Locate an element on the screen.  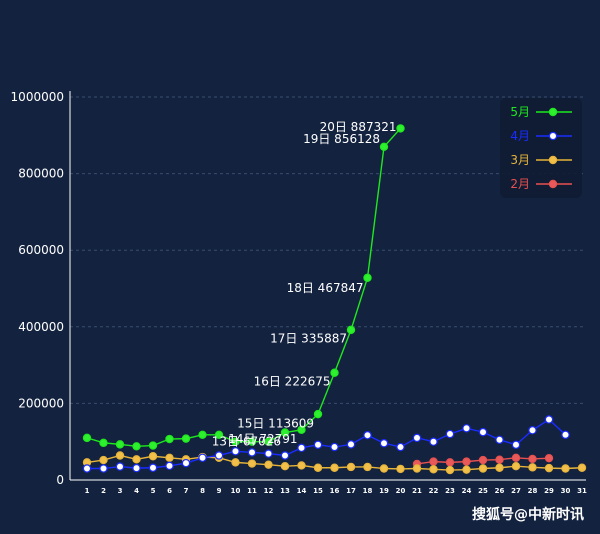
x-tick-label: 14 is located at coordinates (302, 491).